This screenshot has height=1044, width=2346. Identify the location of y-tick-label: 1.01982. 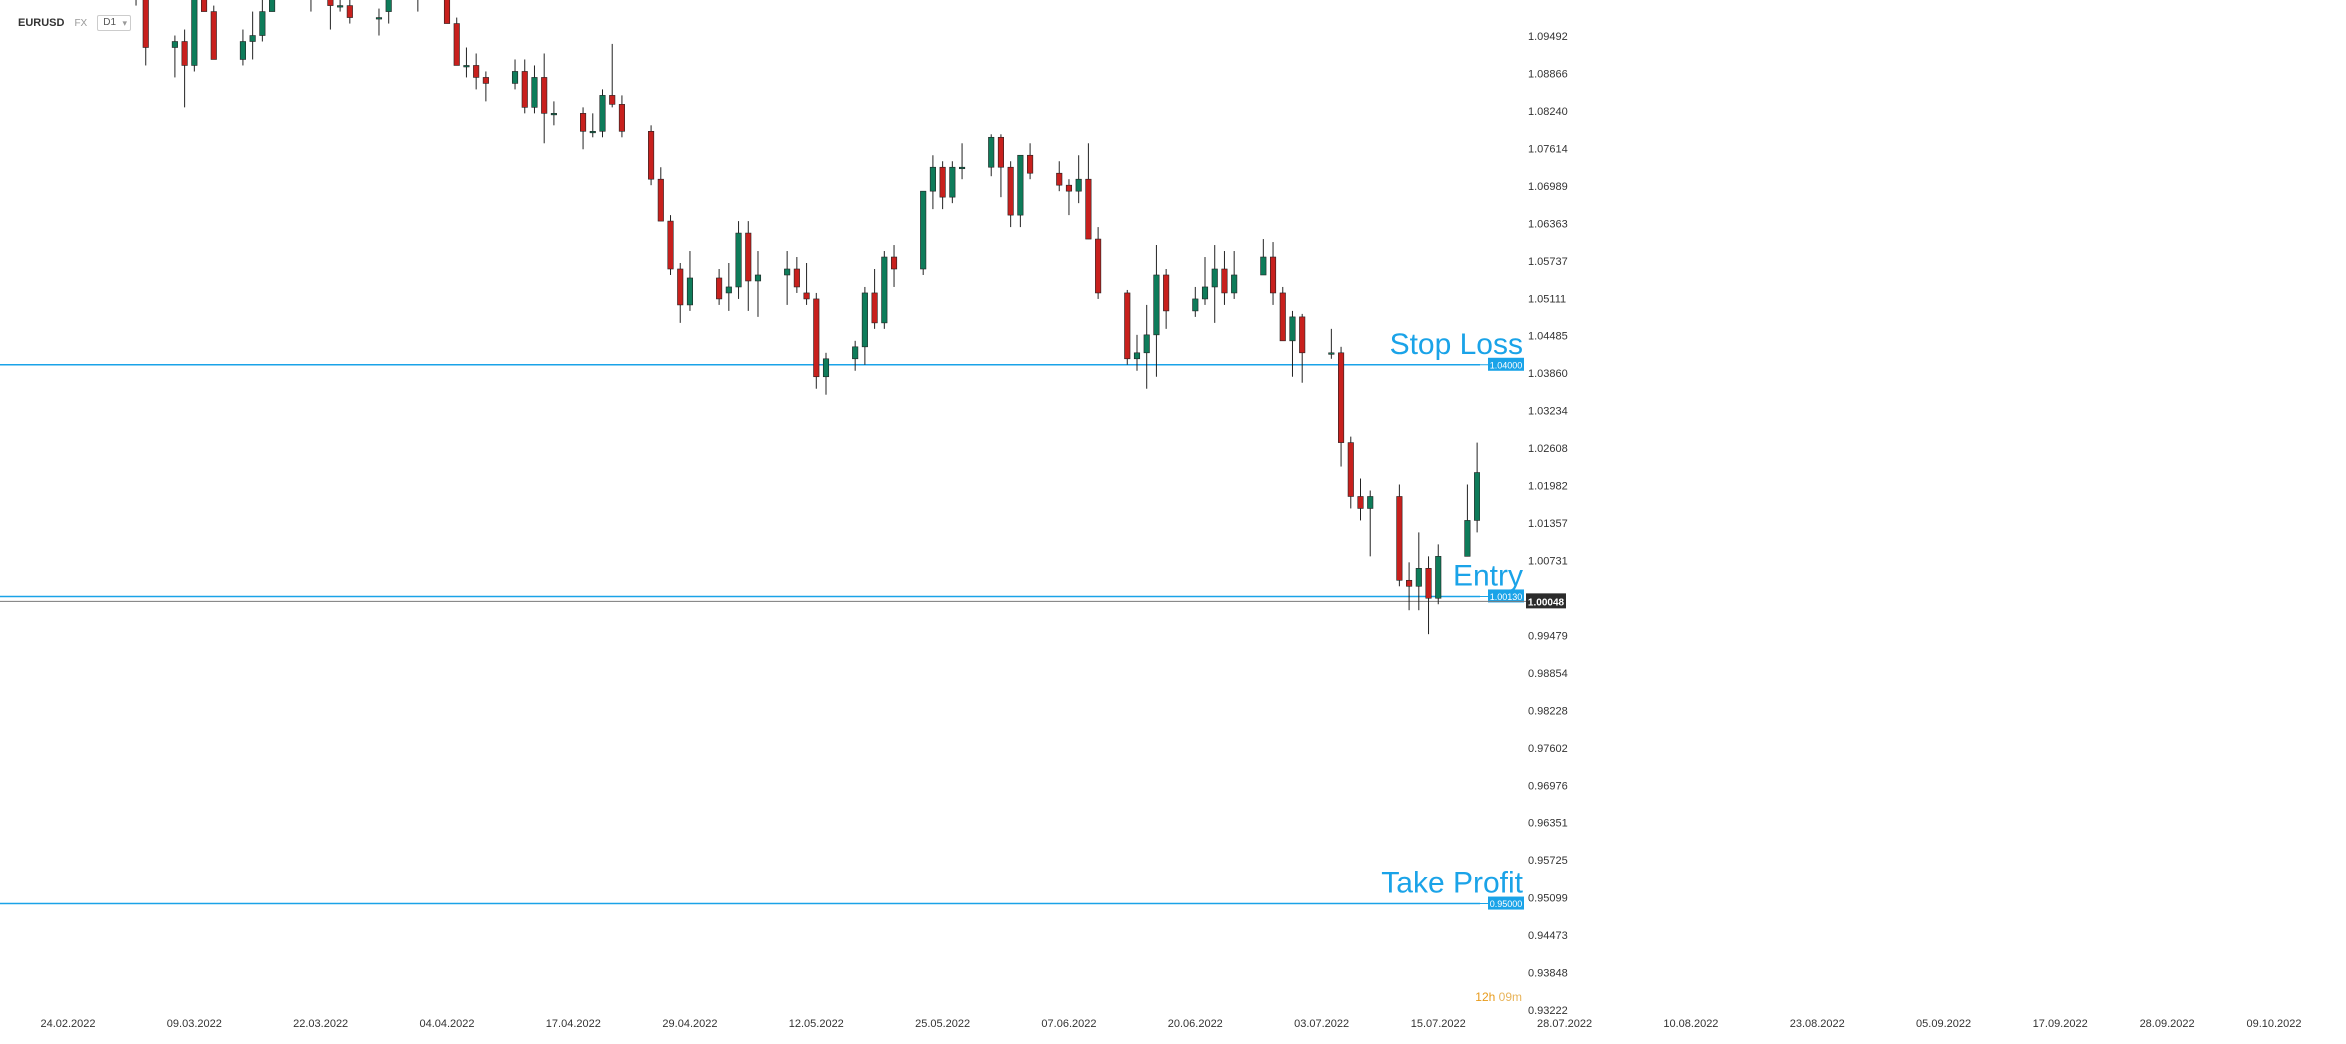
(1548, 487).